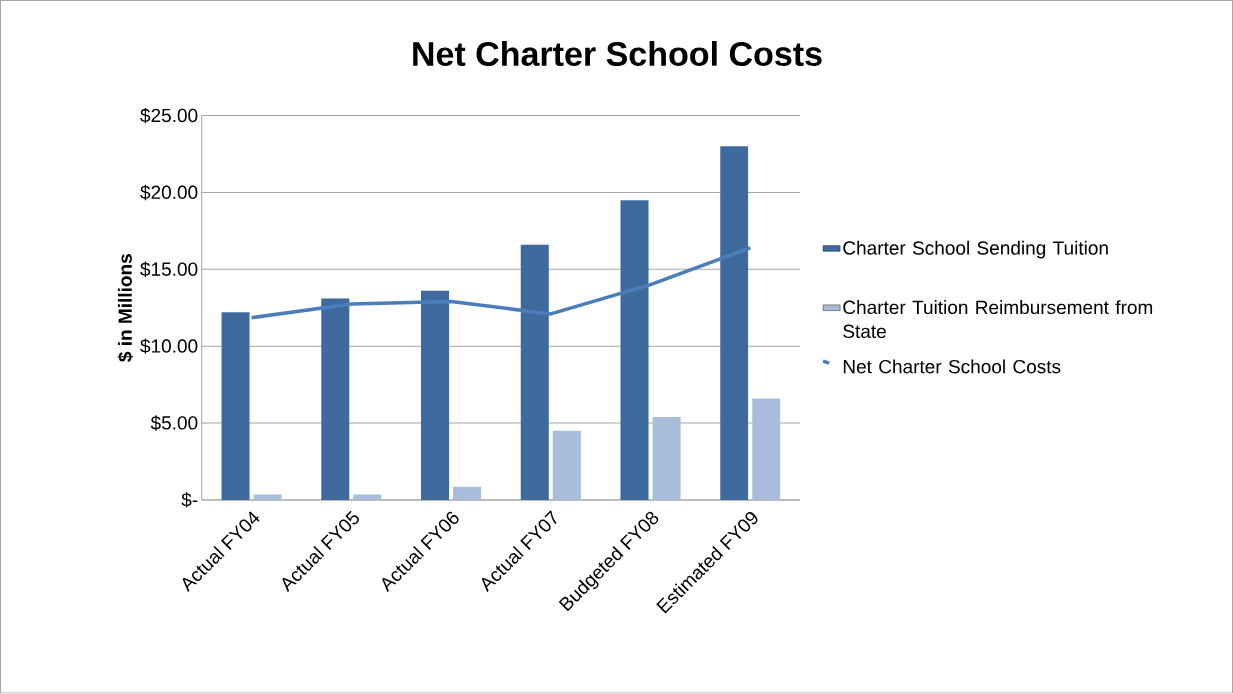 This screenshot has height=694, width=1233. I want to click on legend-label: Charter Tuition Reimbursement from State, so click(998, 319).